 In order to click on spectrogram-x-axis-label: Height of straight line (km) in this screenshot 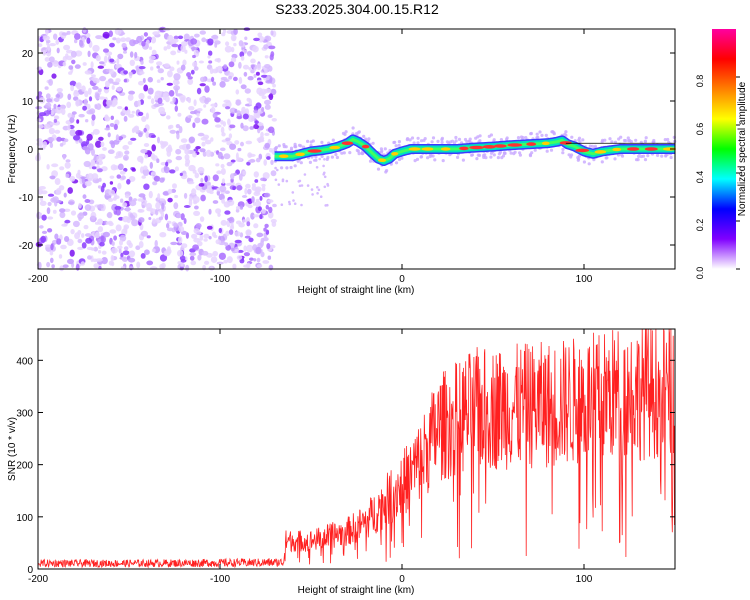, I will do `click(356, 290)`.